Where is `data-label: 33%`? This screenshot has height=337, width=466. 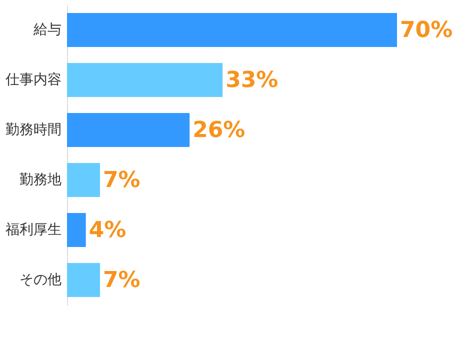 data-label: 33% is located at coordinates (252, 80).